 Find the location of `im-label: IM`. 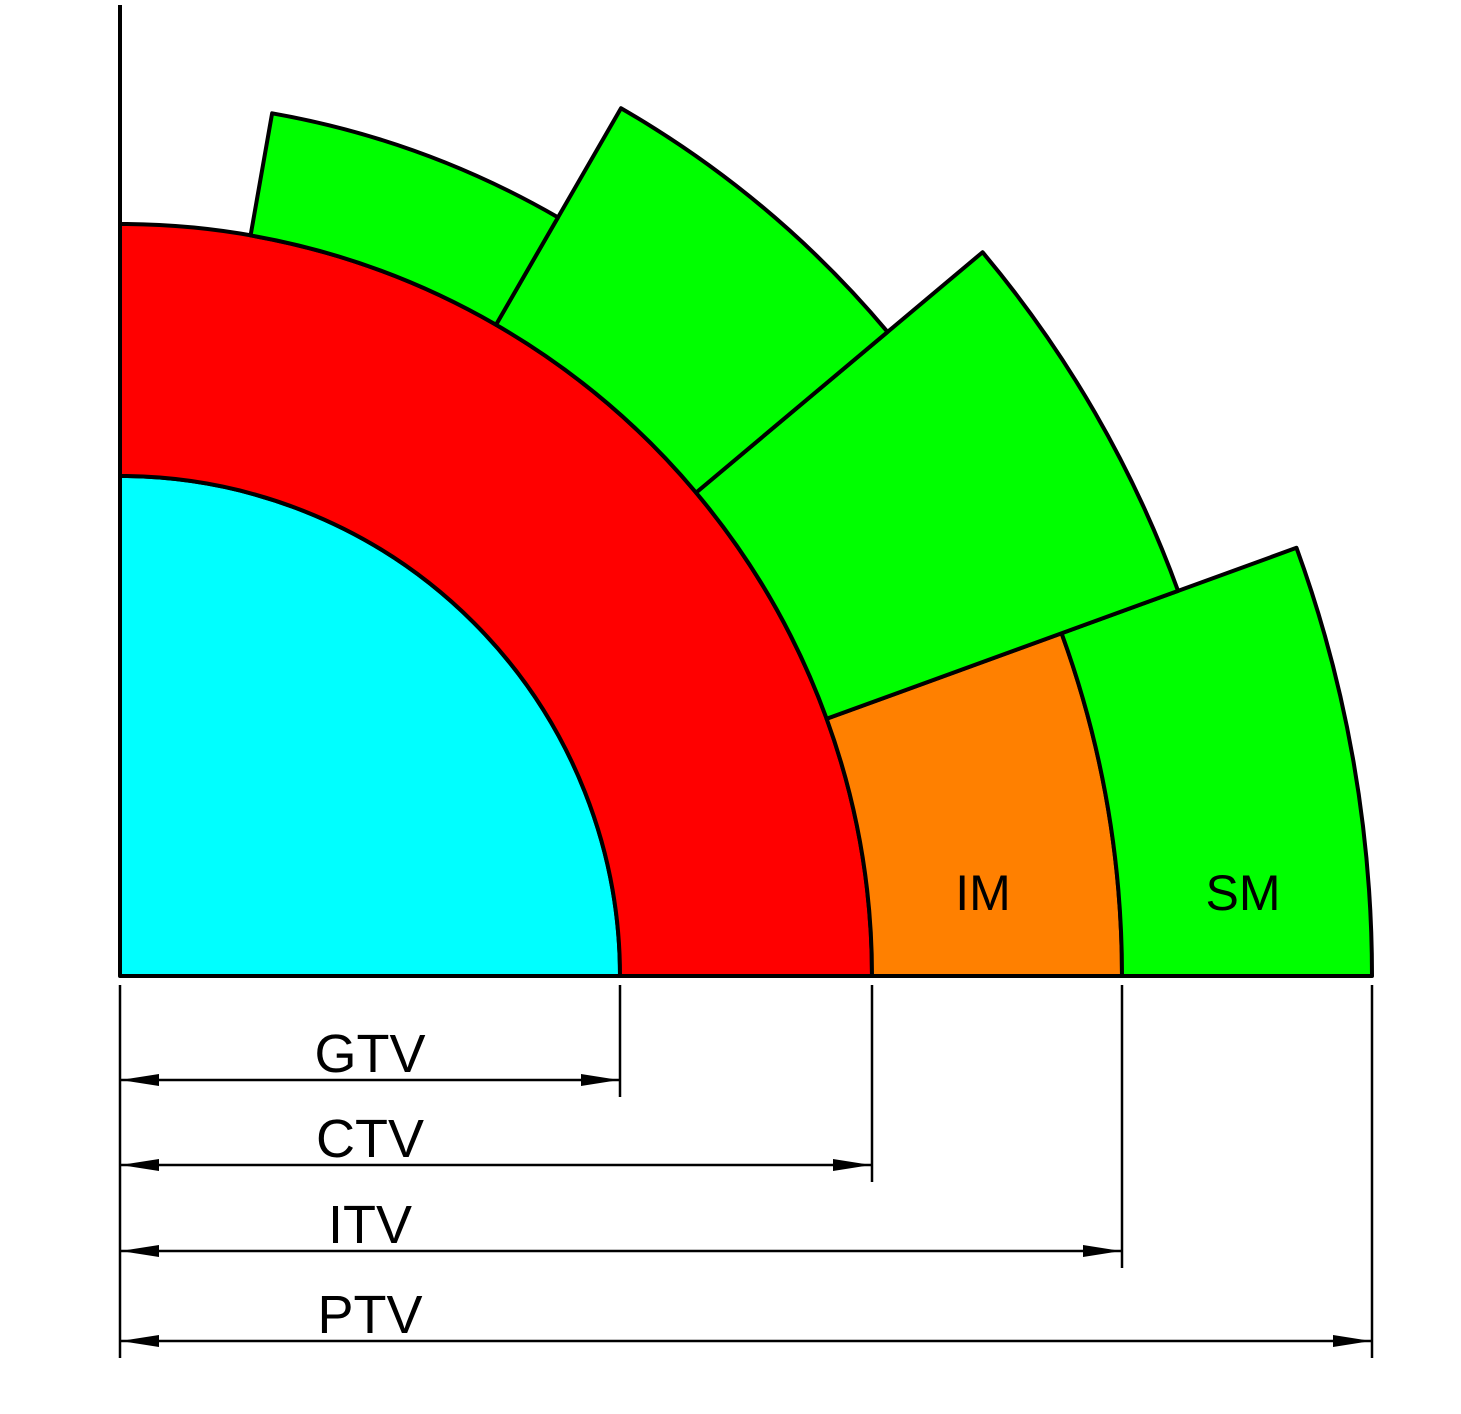

im-label: IM is located at coordinates (983, 893).